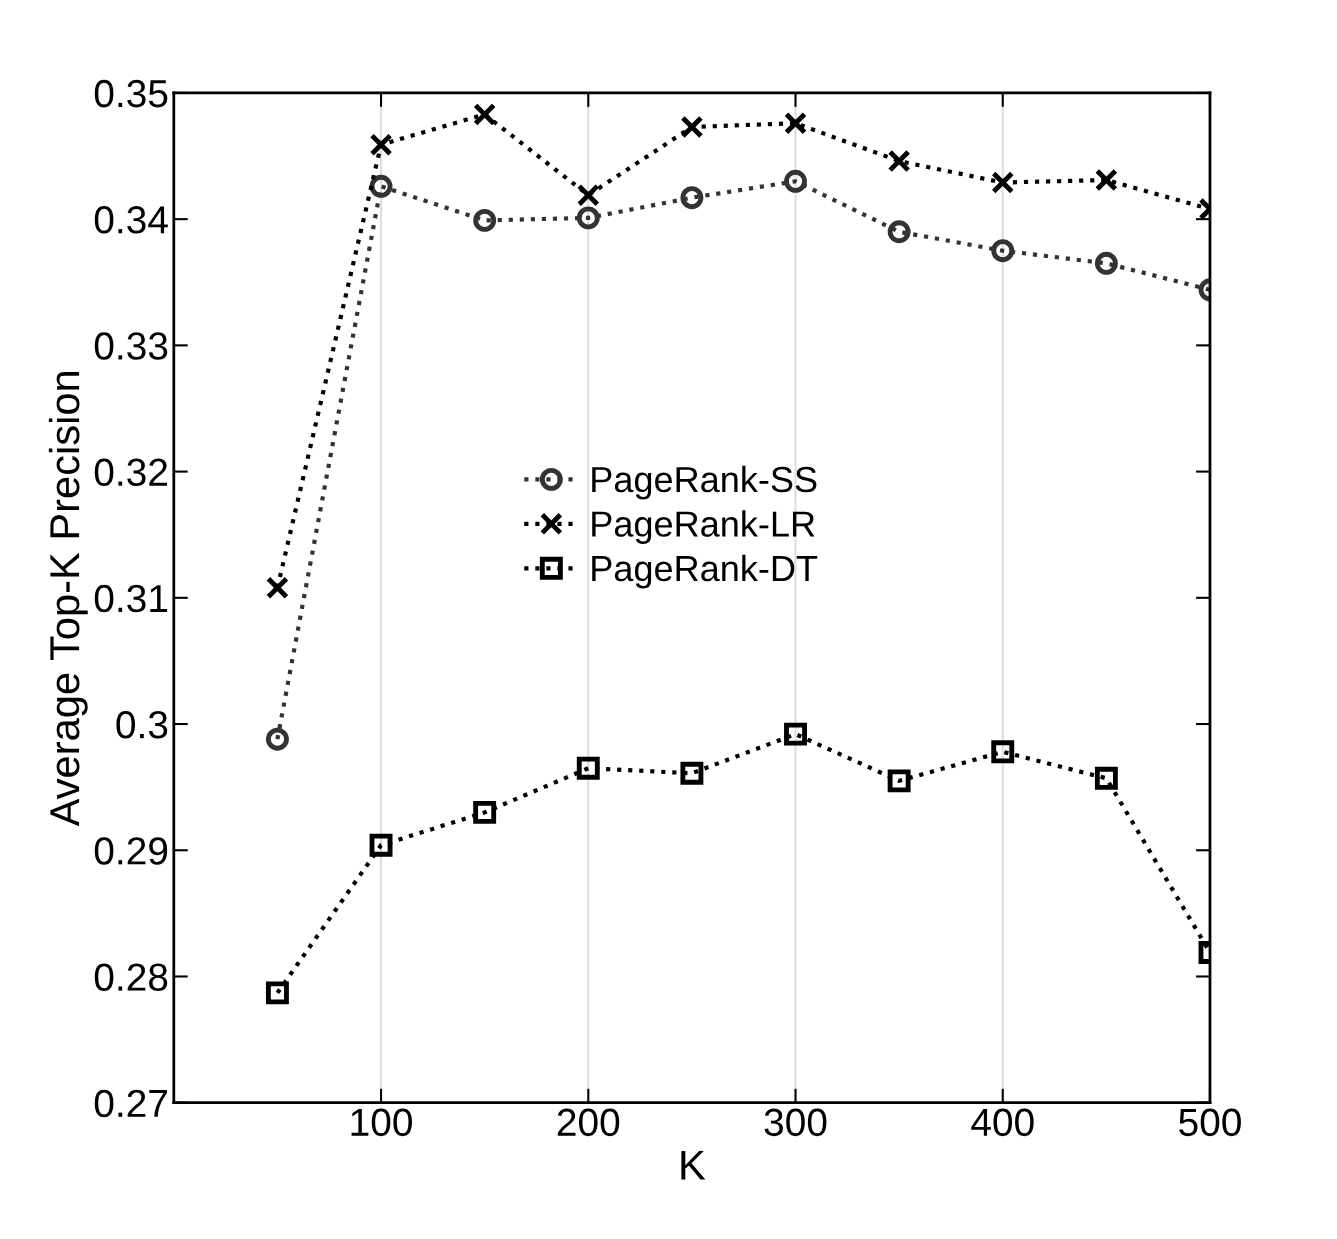 The image size is (1337, 1239). What do you see at coordinates (705, 571) in the screenshot?
I see `legend-label: PageRank-DT` at bounding box center [705, 571].